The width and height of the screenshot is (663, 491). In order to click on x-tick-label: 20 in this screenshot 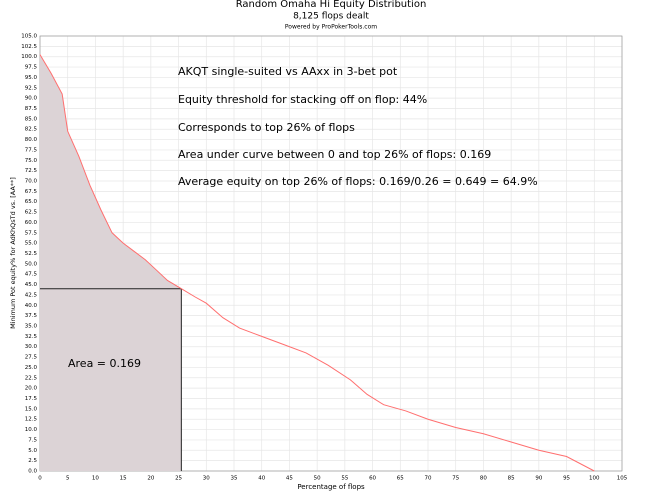, I will do `click(150, 479)`.